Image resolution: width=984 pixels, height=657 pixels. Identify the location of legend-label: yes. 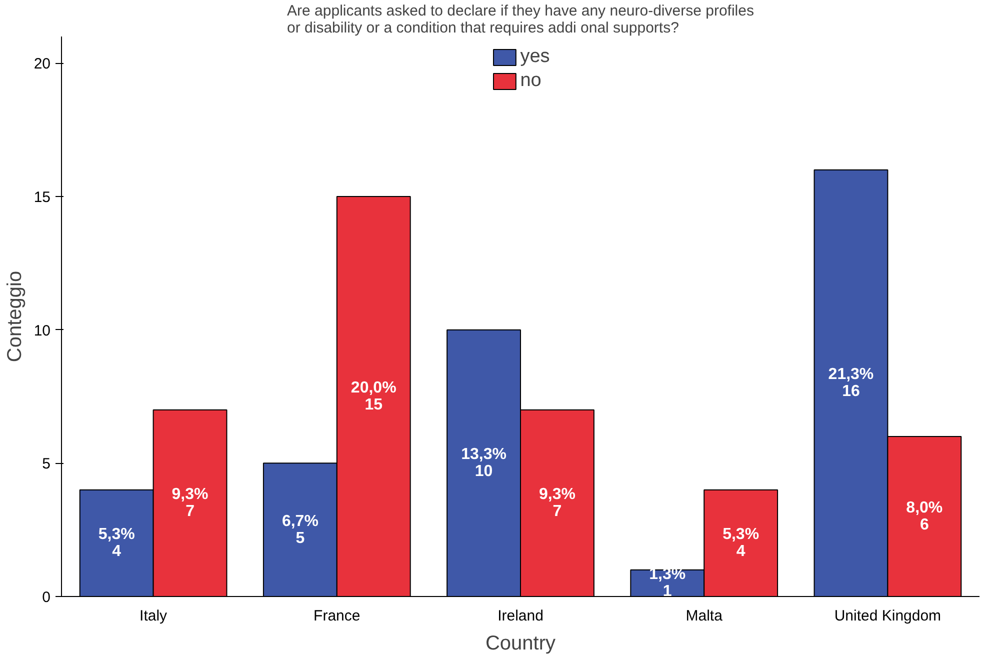
(535, 57).